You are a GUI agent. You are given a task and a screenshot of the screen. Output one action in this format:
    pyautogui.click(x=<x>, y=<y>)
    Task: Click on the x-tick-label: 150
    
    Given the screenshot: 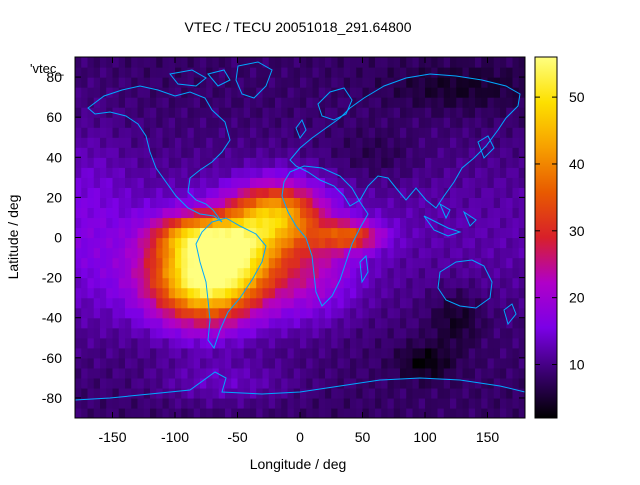 What is the action you would take?
    pyautogui.click(x=488, y=437)
    